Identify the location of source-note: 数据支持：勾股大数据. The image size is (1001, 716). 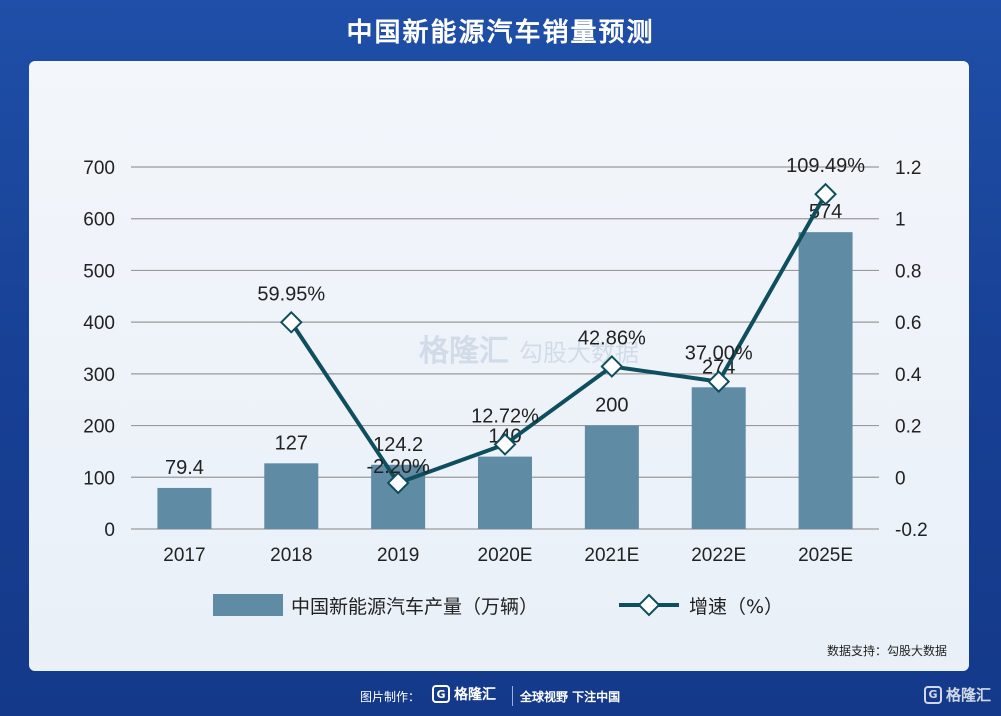
(886, 651).